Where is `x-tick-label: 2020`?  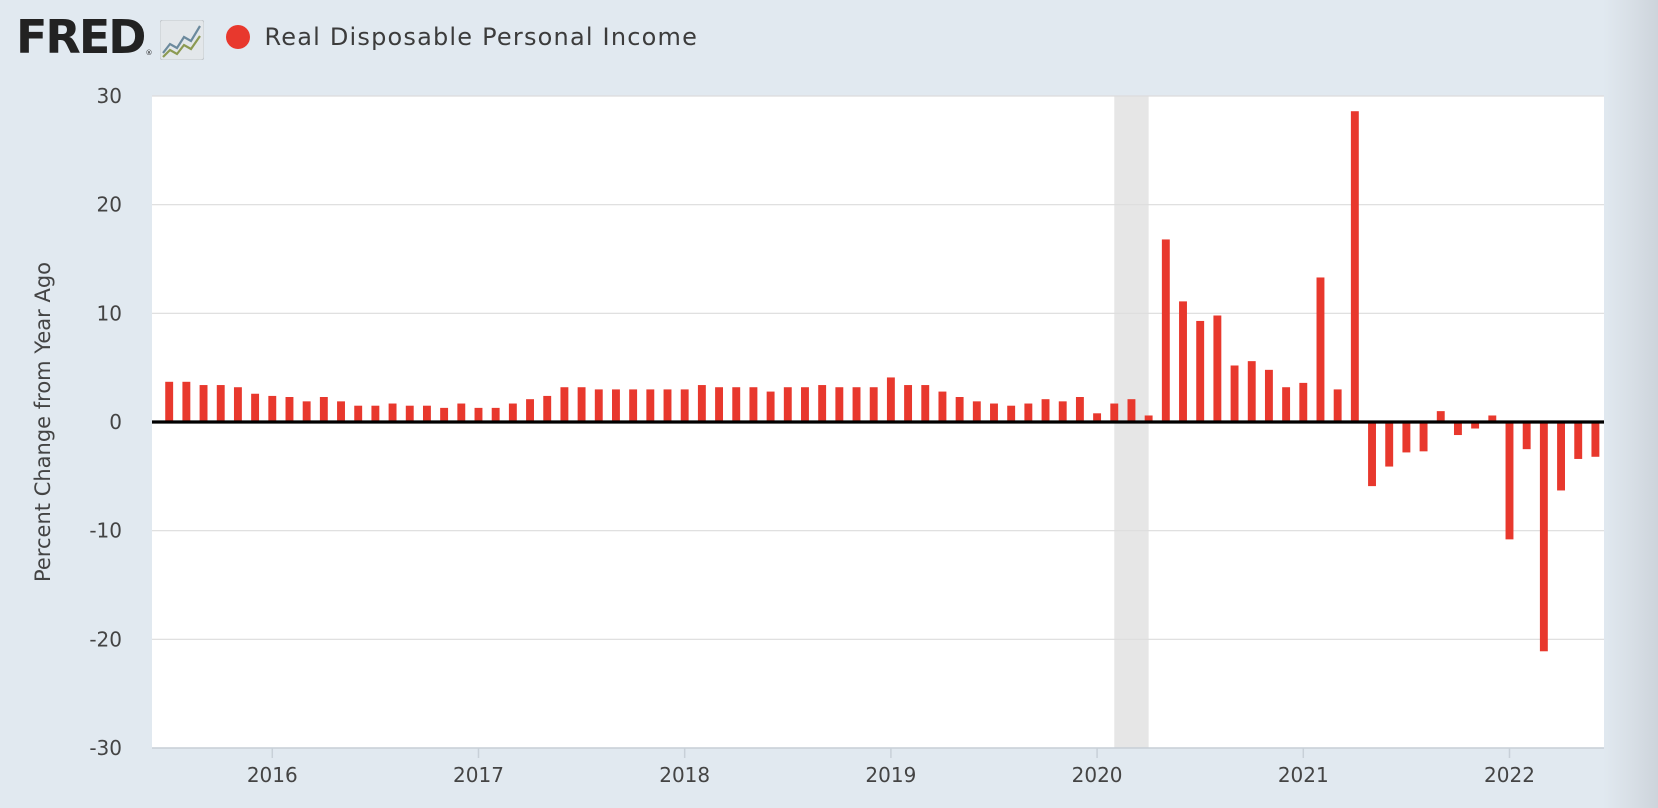
x-tick-label: 2020 is located at coordinates (1097, 775).